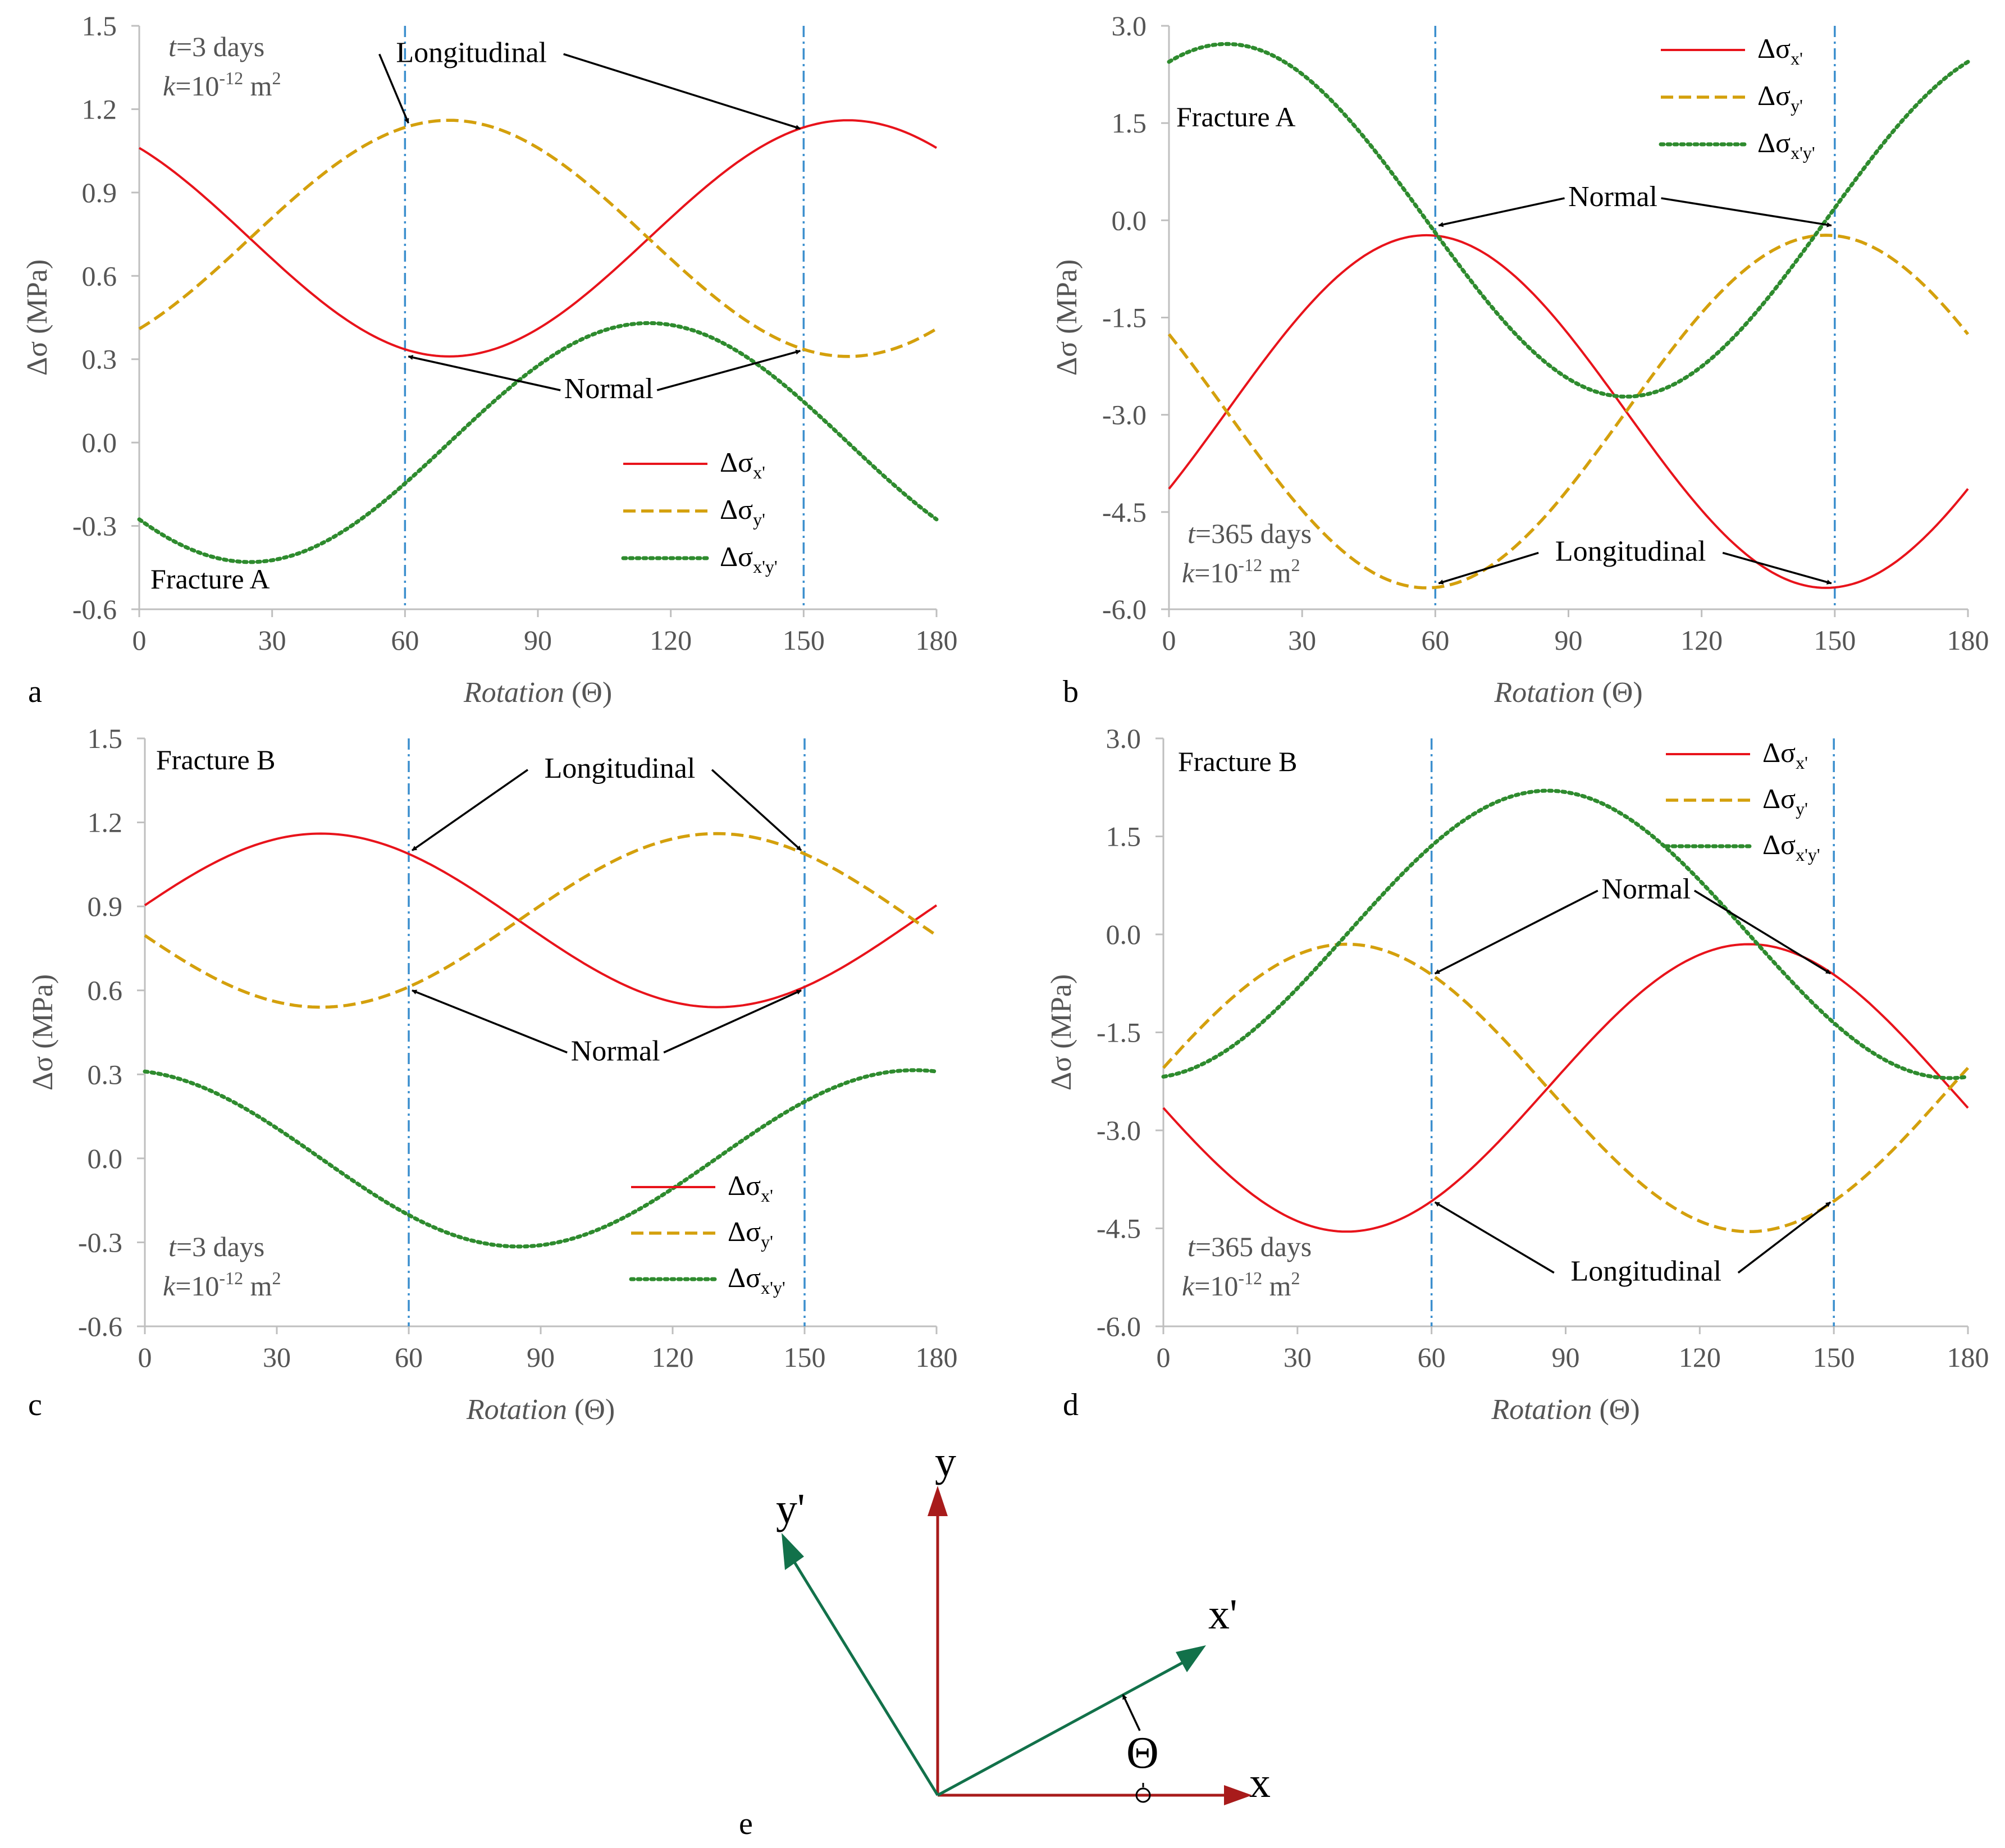 The image size is (2005, 1848). Describe the element at coordinates (197, 86) in the screenshot. I see `permeability-value: =10` at that location.